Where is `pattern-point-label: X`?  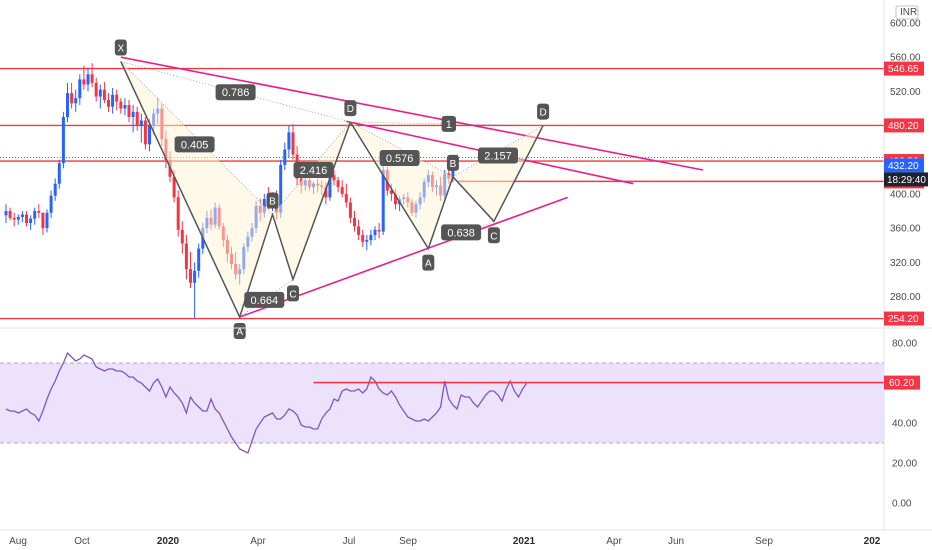
pattern-point-label: X is located at coordinates (120, 48).